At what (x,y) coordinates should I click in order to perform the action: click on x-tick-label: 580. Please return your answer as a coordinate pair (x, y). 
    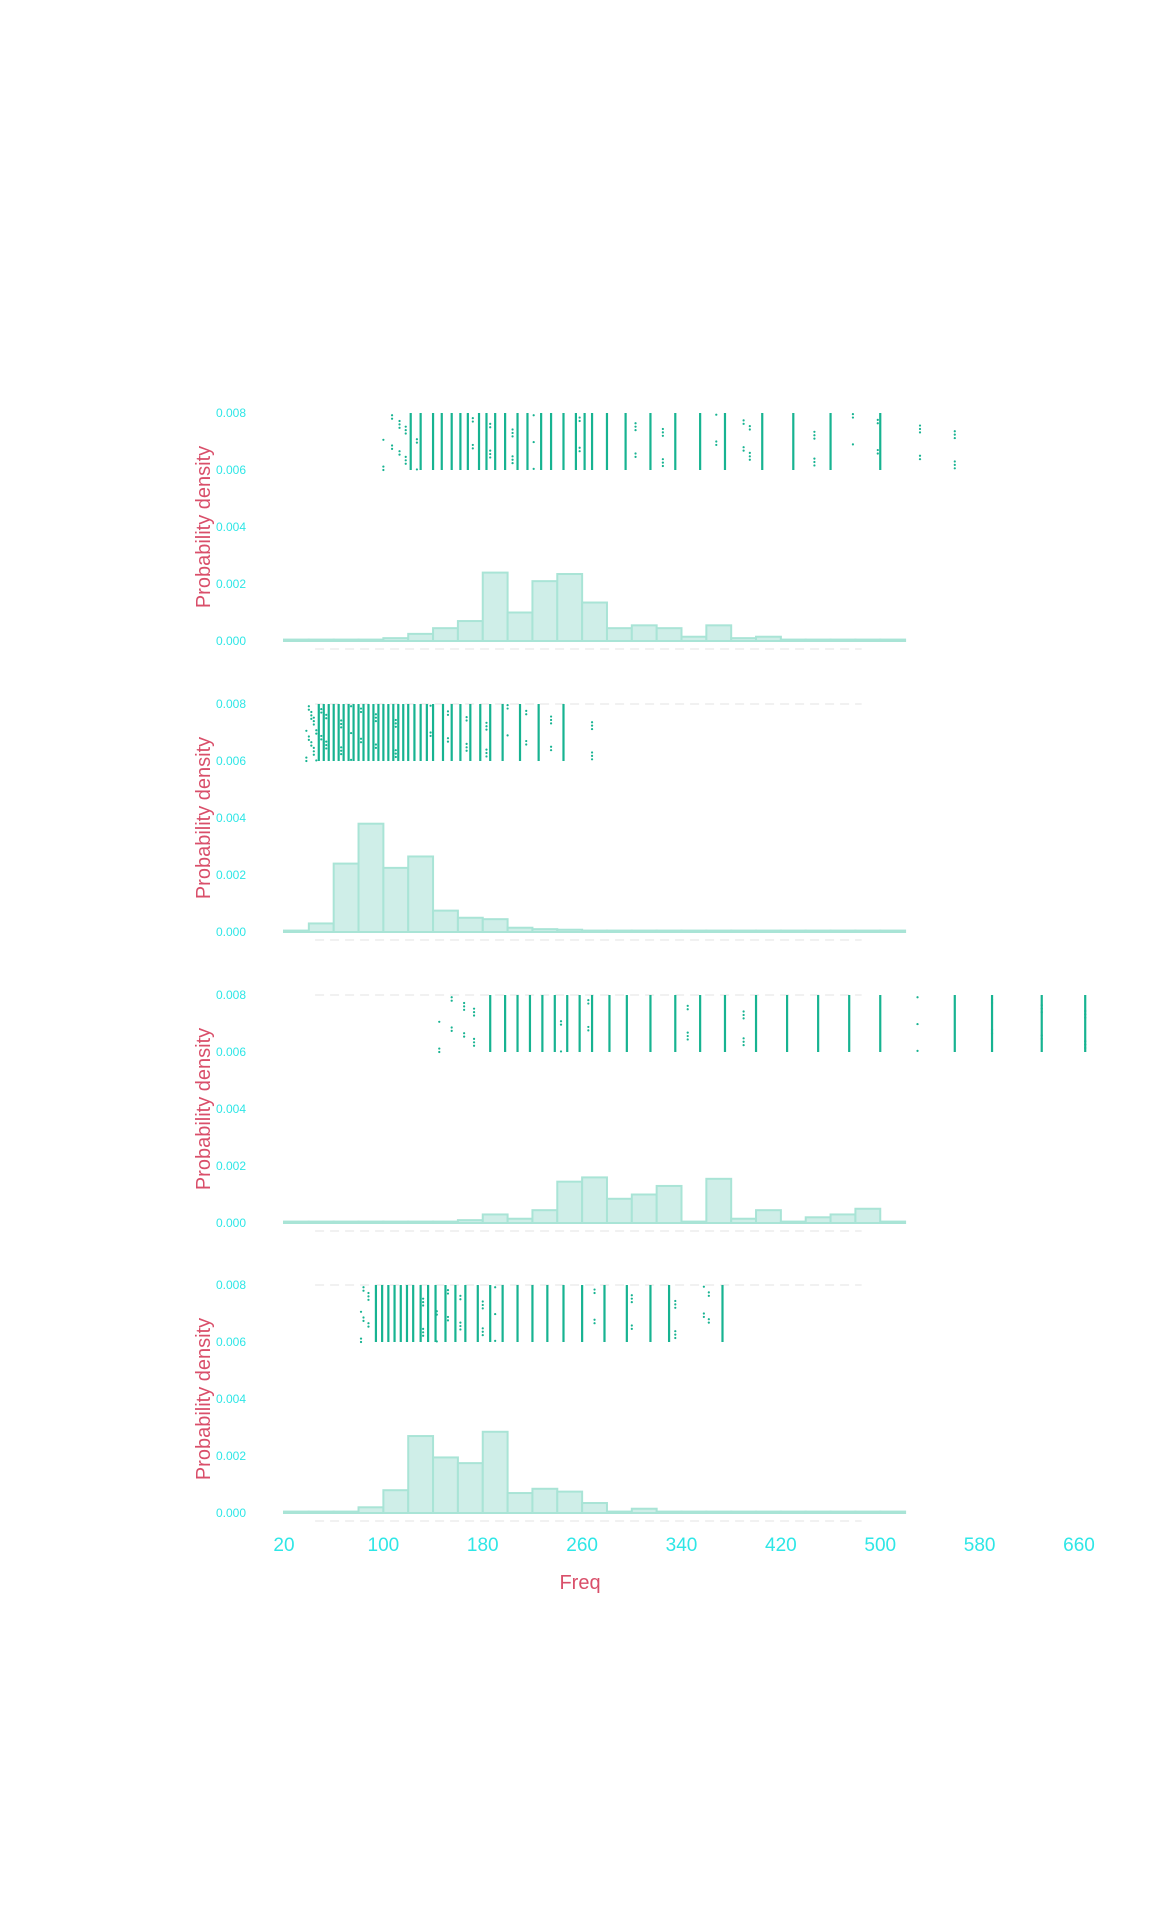
    Looking at the image, I should click on (980, 1545).